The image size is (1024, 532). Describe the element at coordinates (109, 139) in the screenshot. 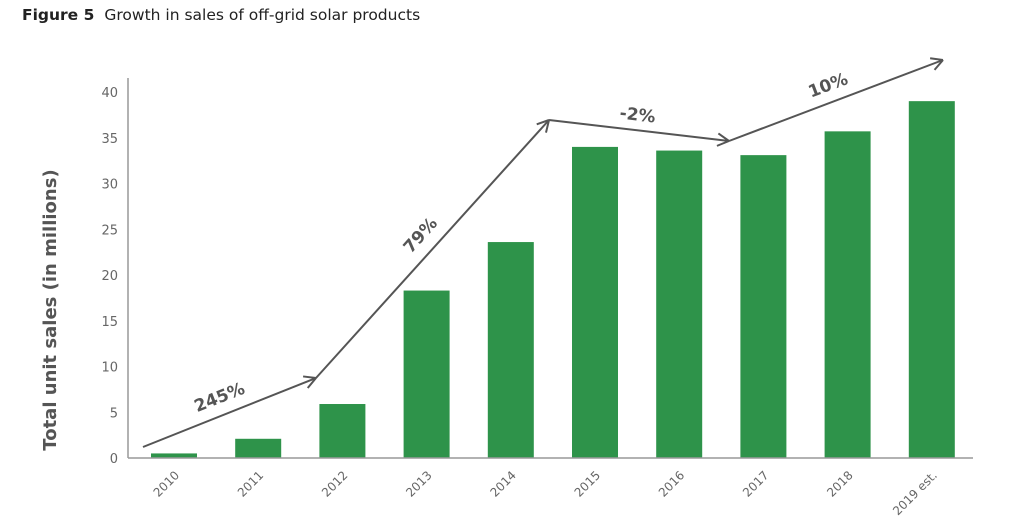

I see `y-tick-label: 35` at that location.